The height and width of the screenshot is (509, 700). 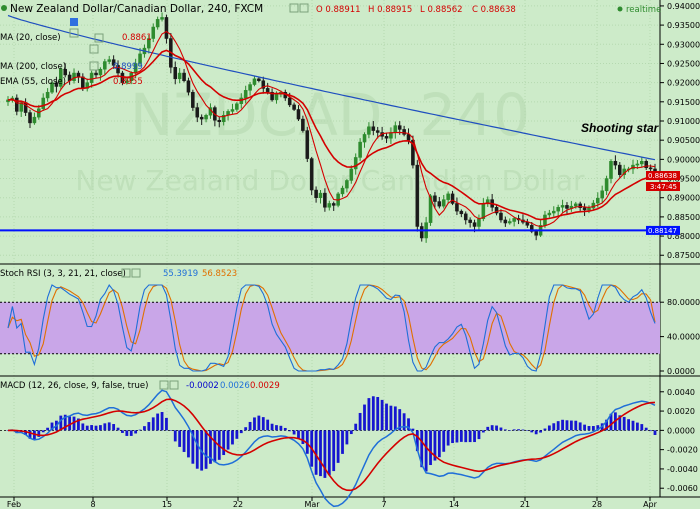 I want to click on ohlc-high: H 0.88915, so click(x=390, y=10).